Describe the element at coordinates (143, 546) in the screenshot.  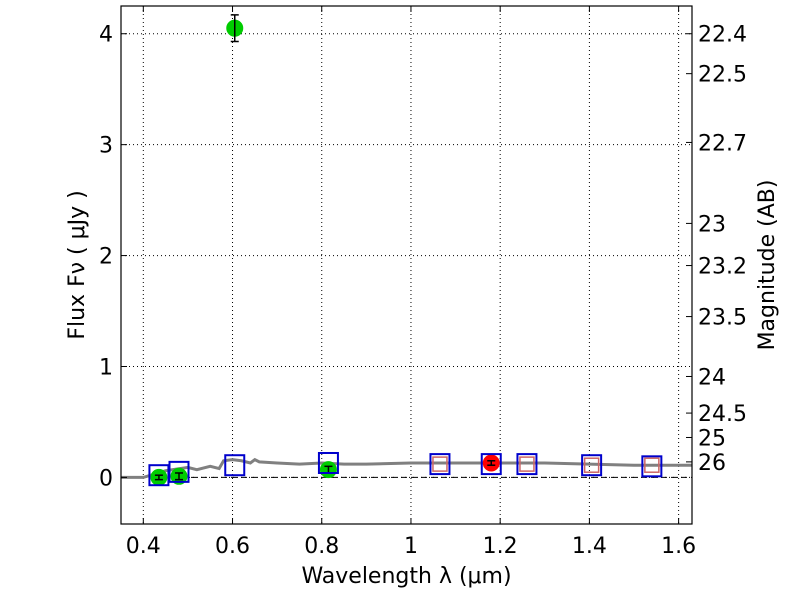
I see `x-tick-label: 0.4` at that location.